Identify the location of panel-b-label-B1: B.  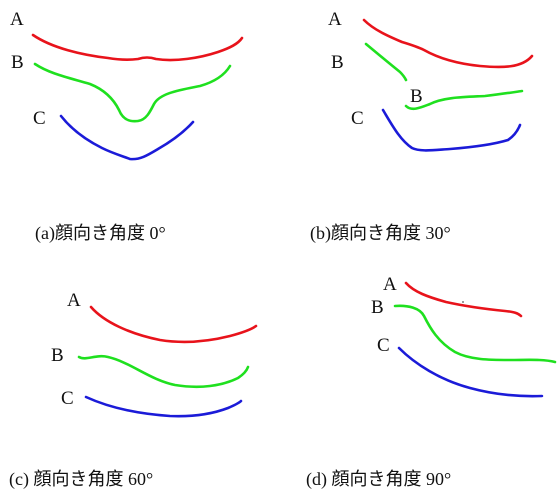
(337, 62).